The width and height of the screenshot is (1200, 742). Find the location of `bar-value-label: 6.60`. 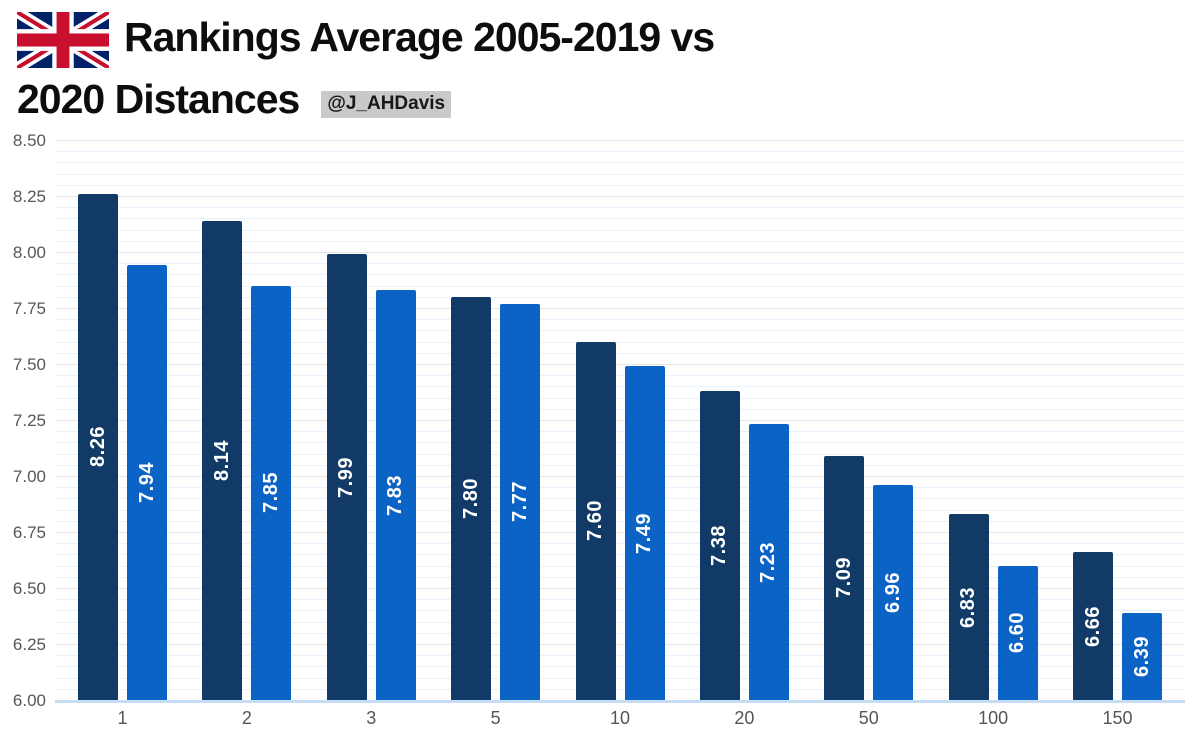

bar-value-label: 6.60 is located at coordinates (1017, 633).